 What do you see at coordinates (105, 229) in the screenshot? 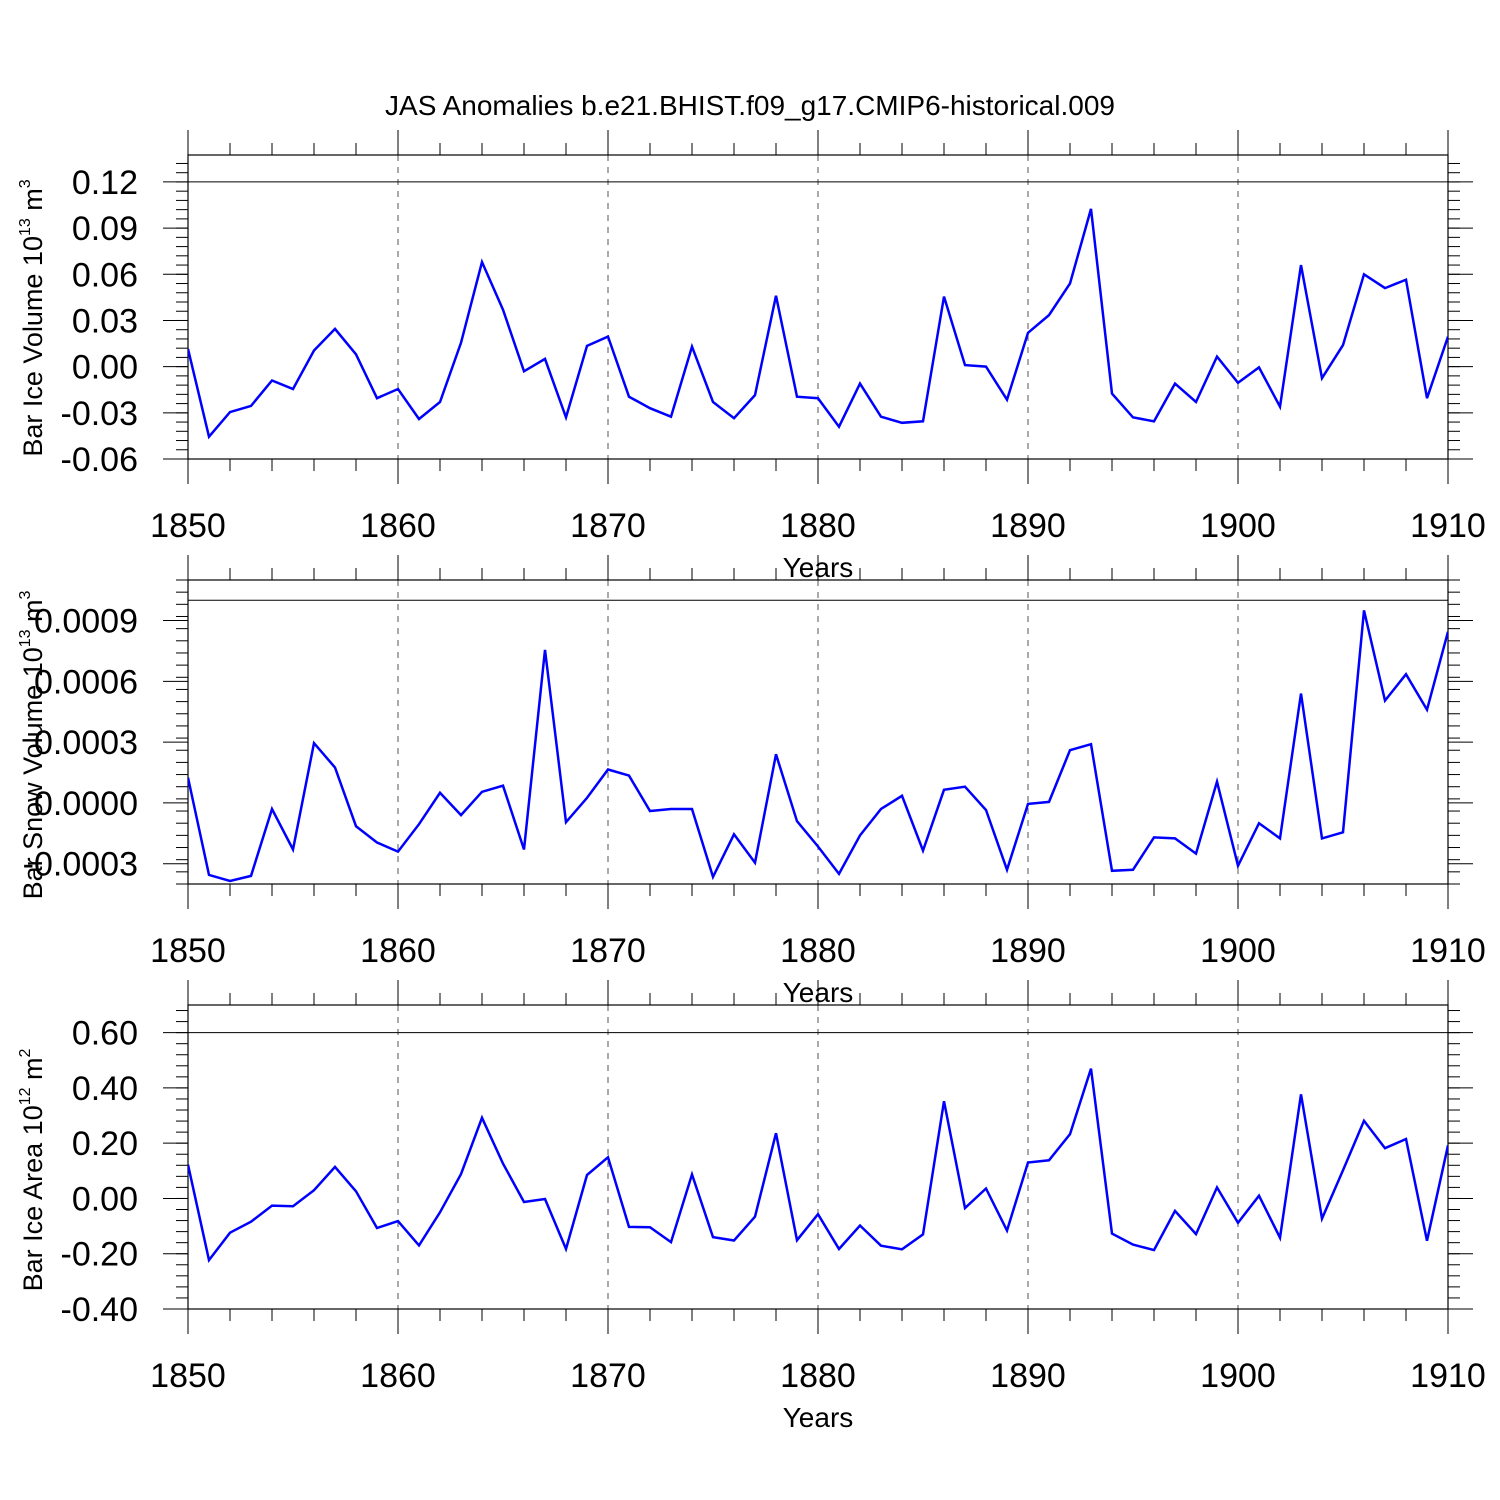
I see `y-tick-label: 0.09` at bounding box center [105, 229].